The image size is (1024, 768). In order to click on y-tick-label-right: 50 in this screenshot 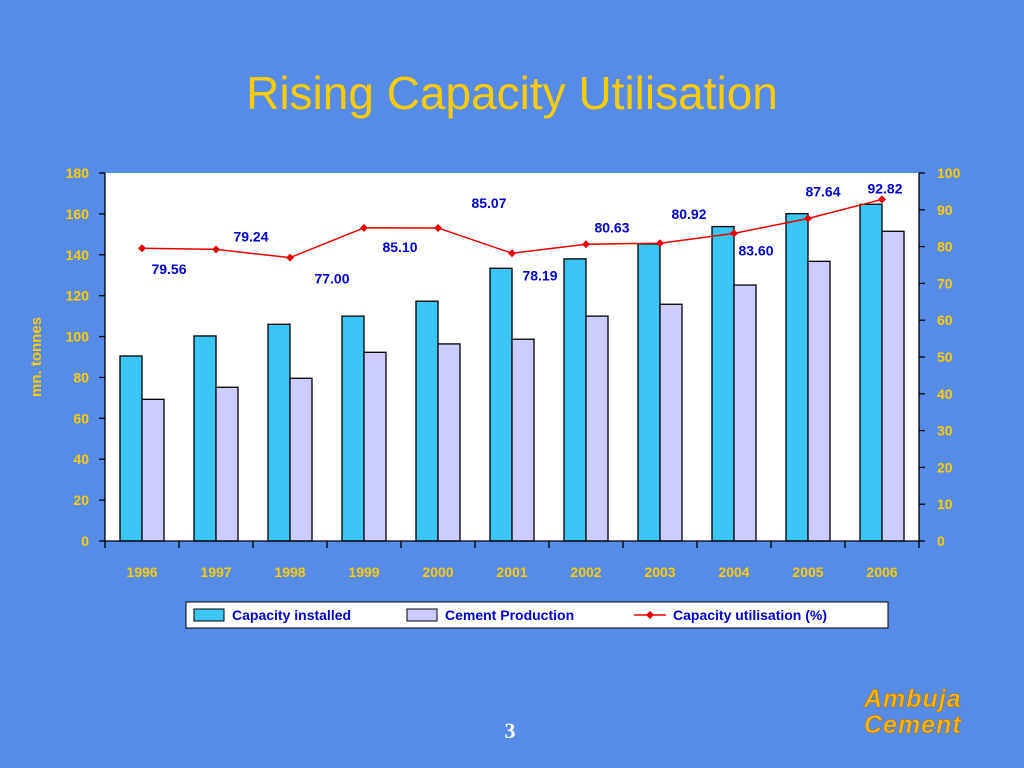, I will do `click(945, 357)`.